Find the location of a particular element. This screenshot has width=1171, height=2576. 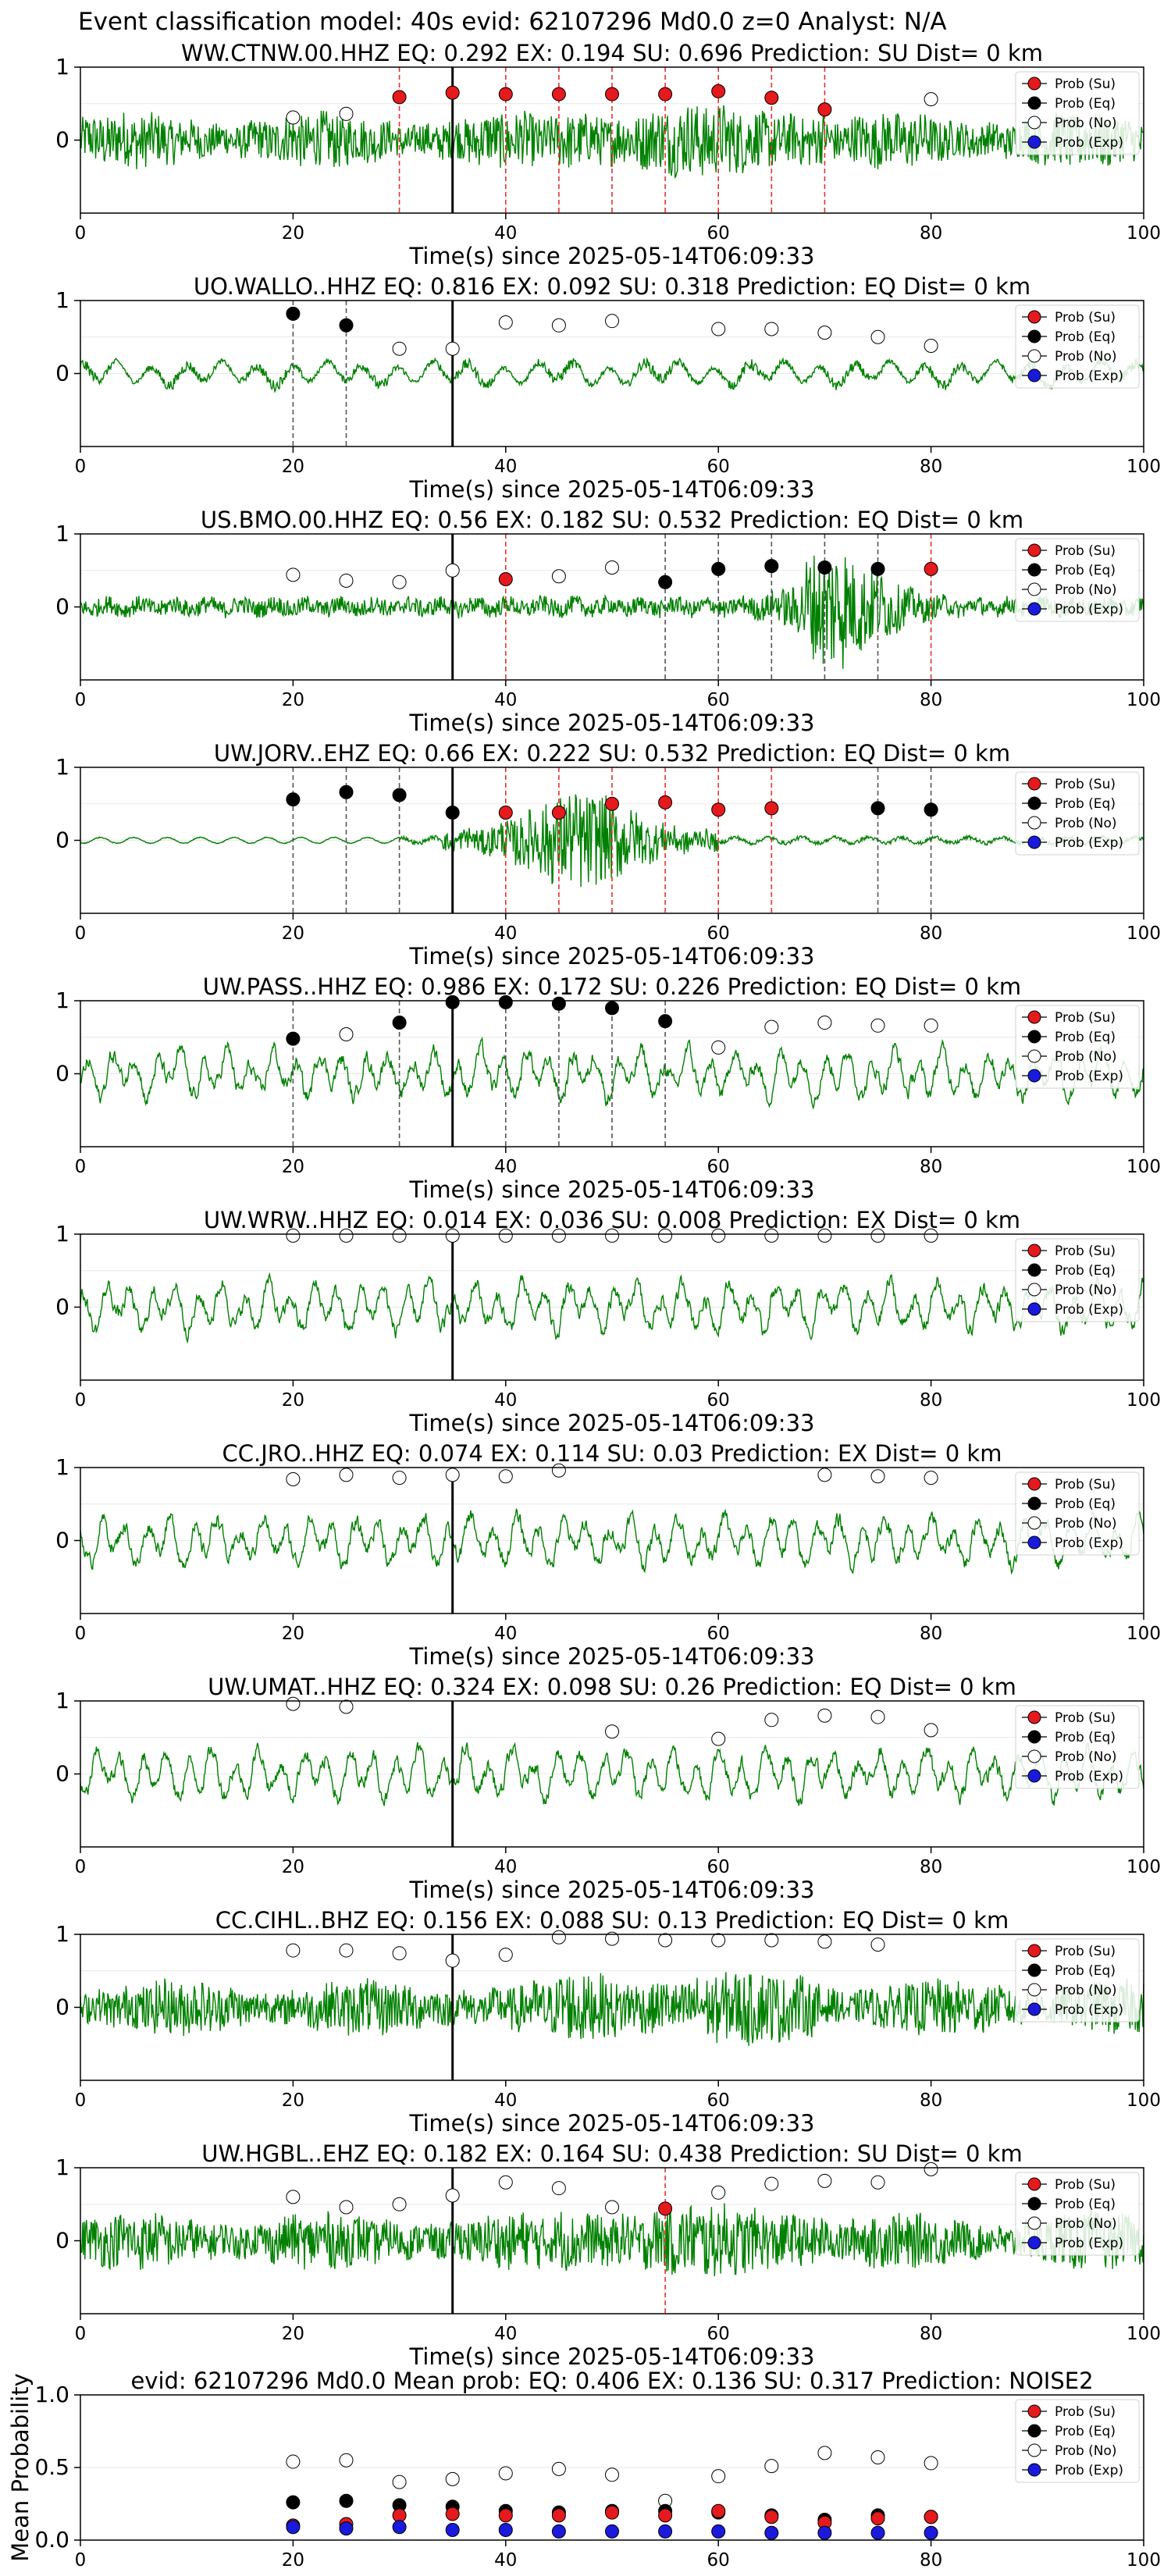

x-tick-label: 0 is located at coordinates (81, 700).